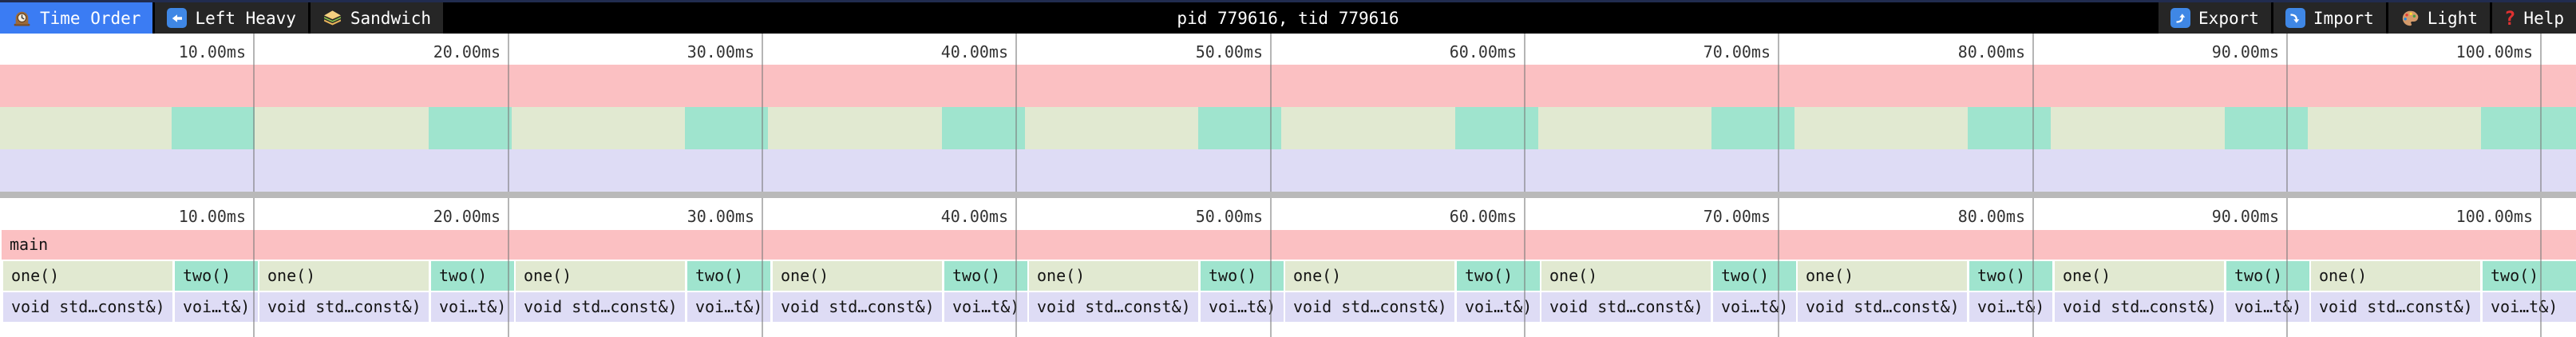 The height and width of the screenshot is (337, 2576). What do you see at coordinates (2229, 18) in the screenshot?
I see `button-label: Export` at bounding box center [2229, 18].